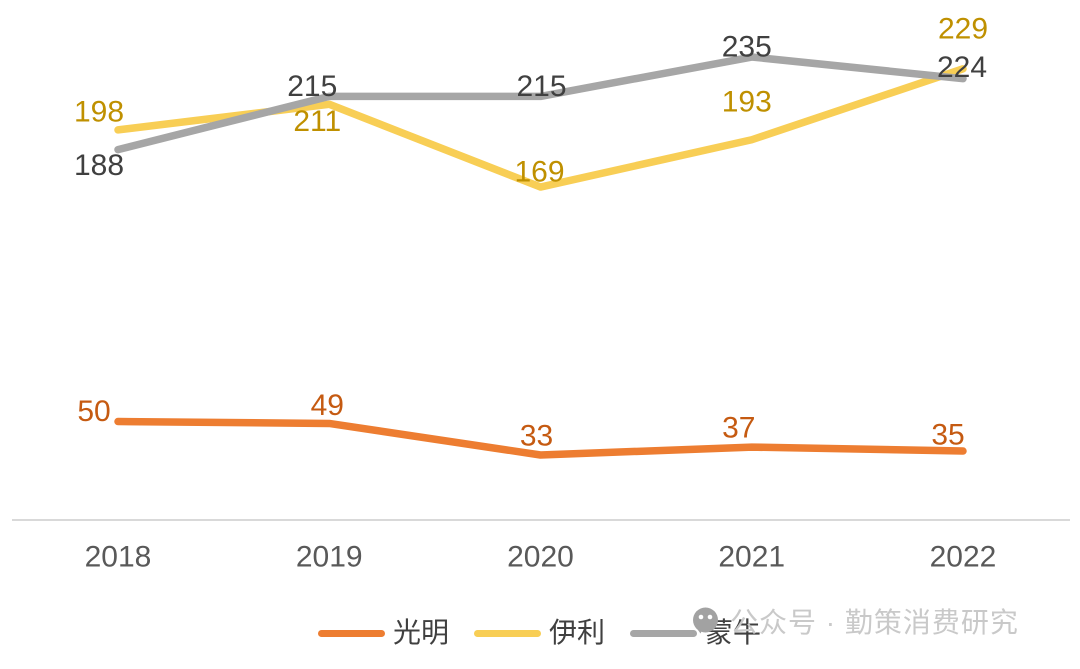  Describe the element at coordinates (751, 557) in the screenshot. I see `x-axis-label: 2021` at that location.